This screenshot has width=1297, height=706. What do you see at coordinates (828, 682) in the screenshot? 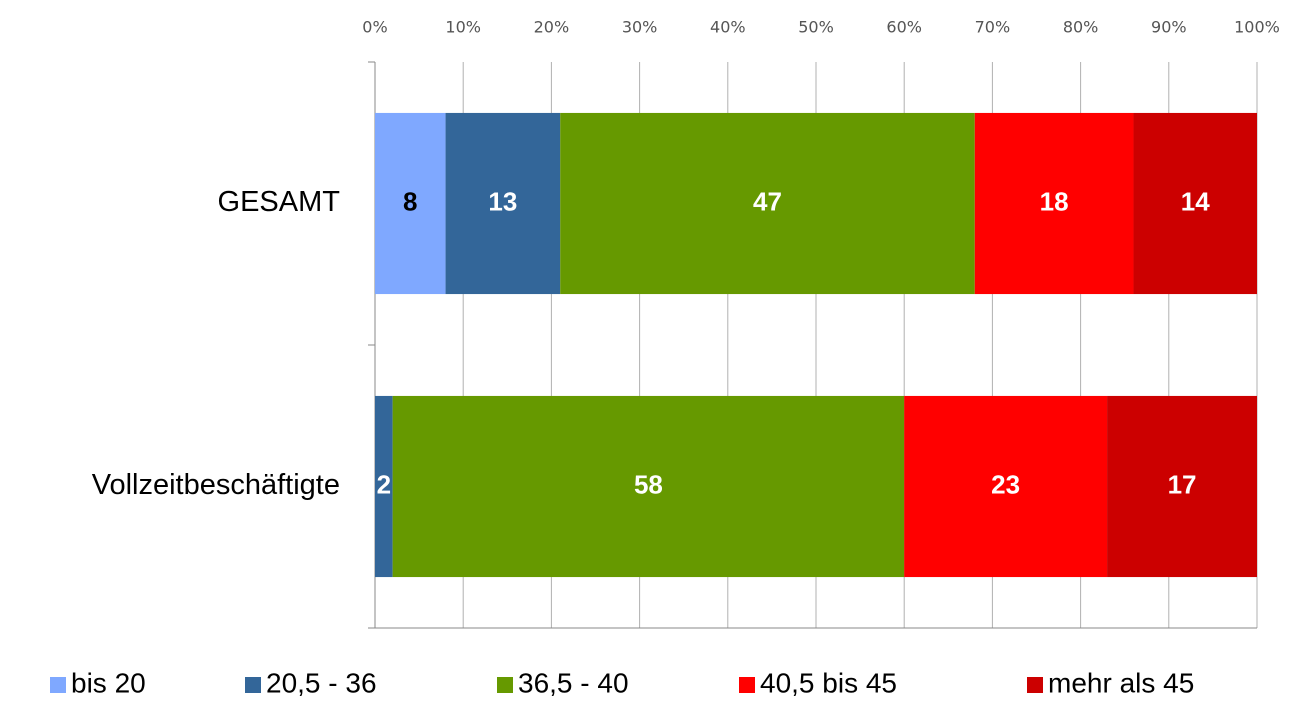
I see `legend-label: 40,5 bis 45` at bounding box center [828, 682].